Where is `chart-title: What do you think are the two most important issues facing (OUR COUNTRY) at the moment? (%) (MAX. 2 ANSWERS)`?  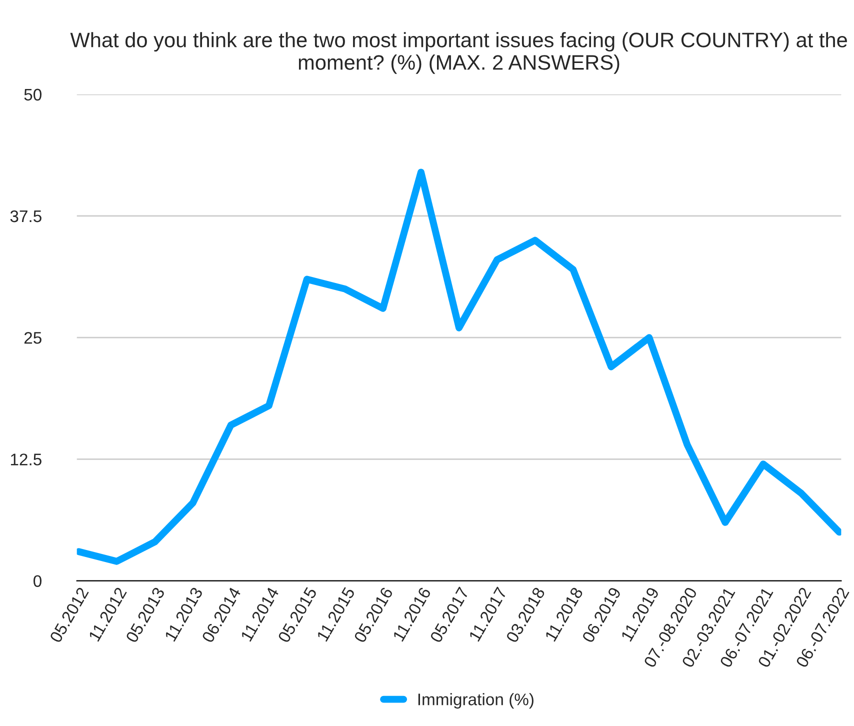 chart-title: What do you think are the two most important issues facing (OUR COUNTRY) at the moment? (%) (MAX. 2 ANSWERS) is located at coordinates (458, 53).